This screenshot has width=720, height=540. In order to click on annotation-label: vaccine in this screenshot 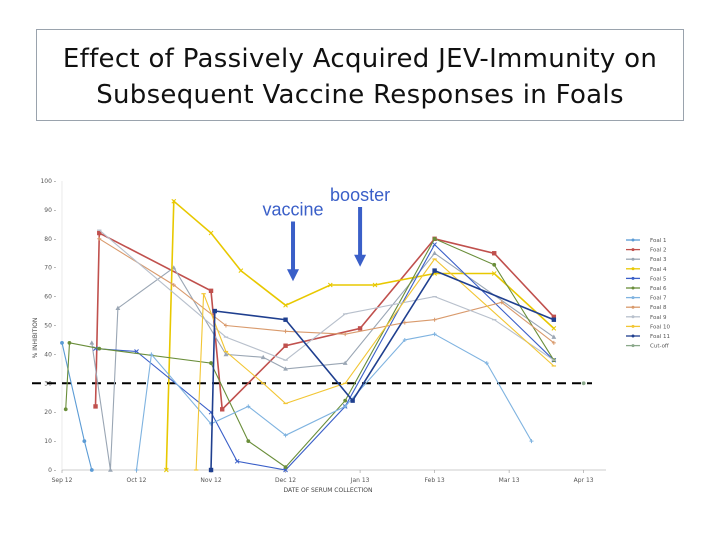, I will do `click(292, 209)`.